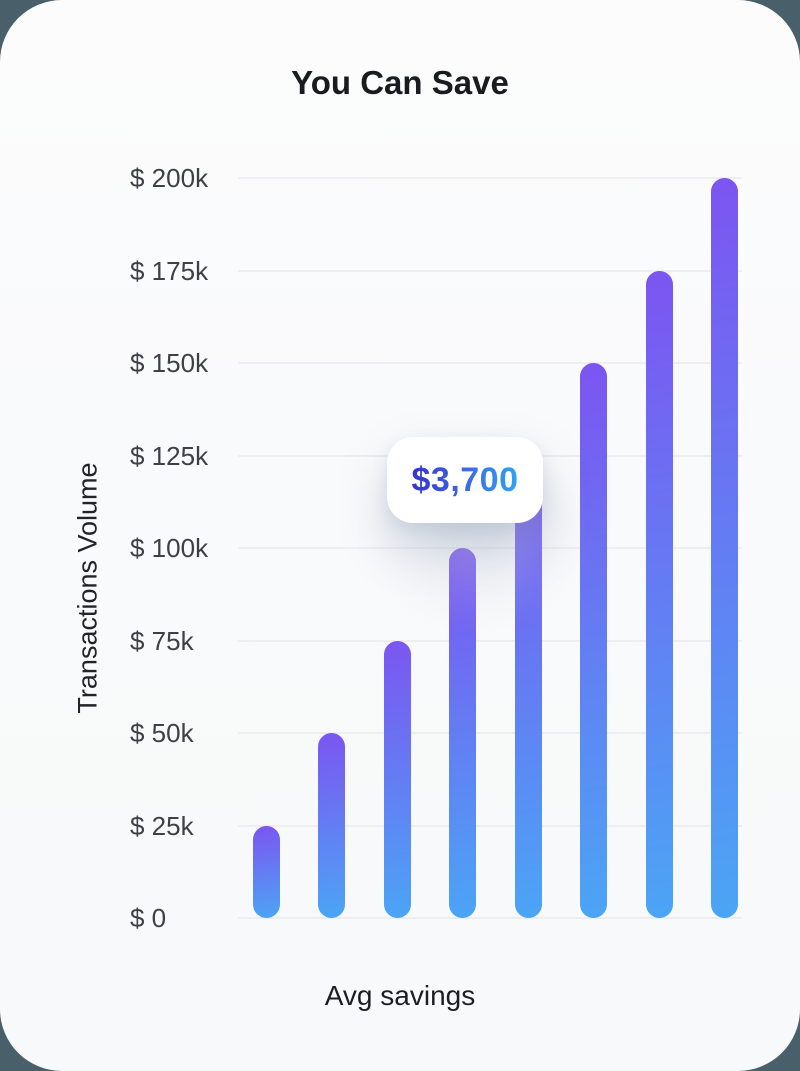  Describe the element at coordinates (87, 588) in the screenshot. I see `y-axis-title: Transactions Volume` at that location.